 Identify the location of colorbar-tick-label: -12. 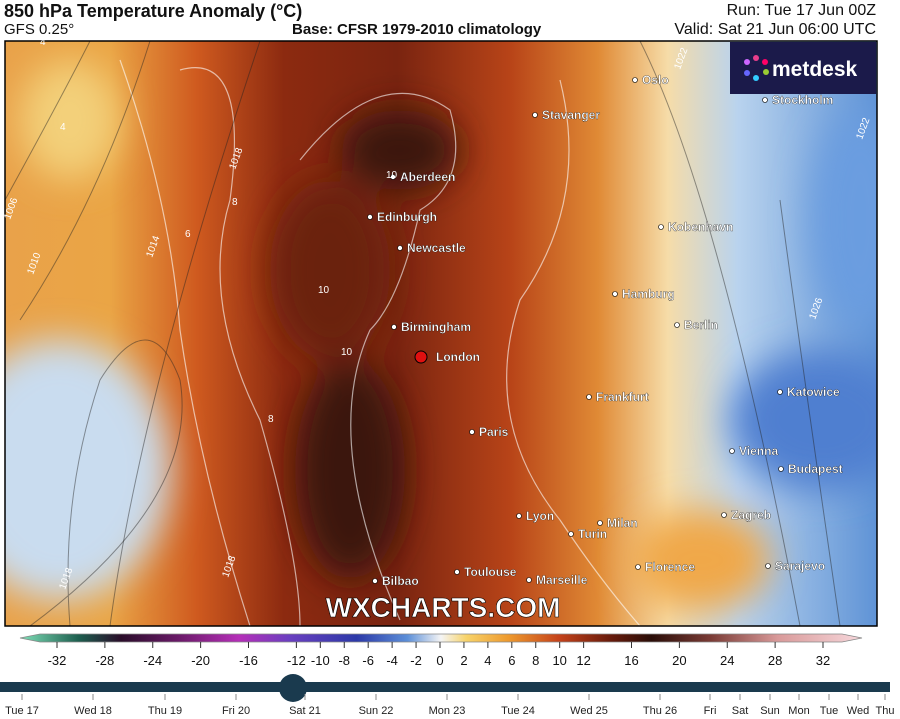
(296, 660).